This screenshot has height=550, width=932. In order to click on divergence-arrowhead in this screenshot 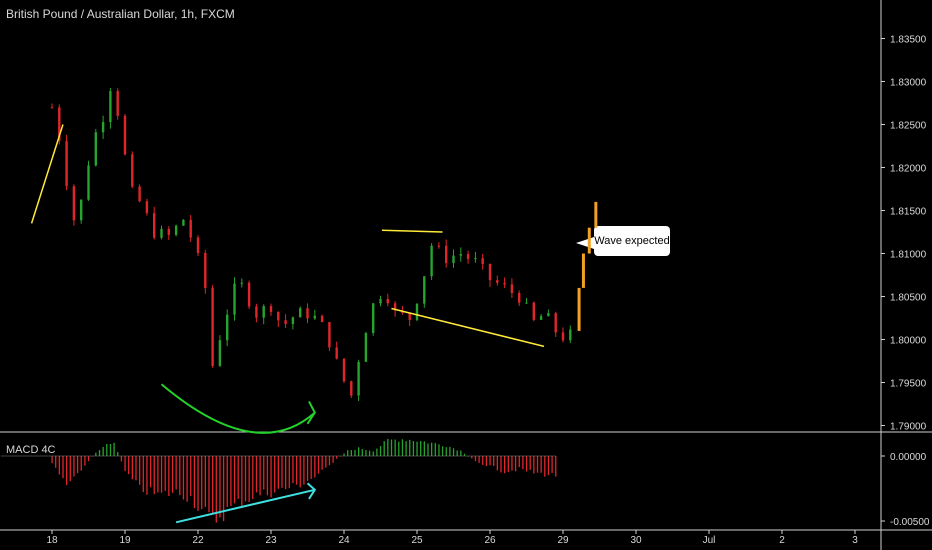, I will do `click(311, 491)`.